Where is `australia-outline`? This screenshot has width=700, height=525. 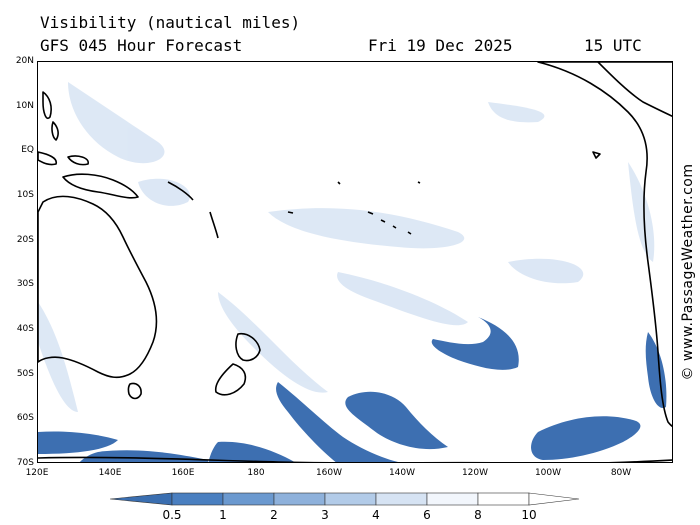
australia-outline is located at coordinates (98, 287).